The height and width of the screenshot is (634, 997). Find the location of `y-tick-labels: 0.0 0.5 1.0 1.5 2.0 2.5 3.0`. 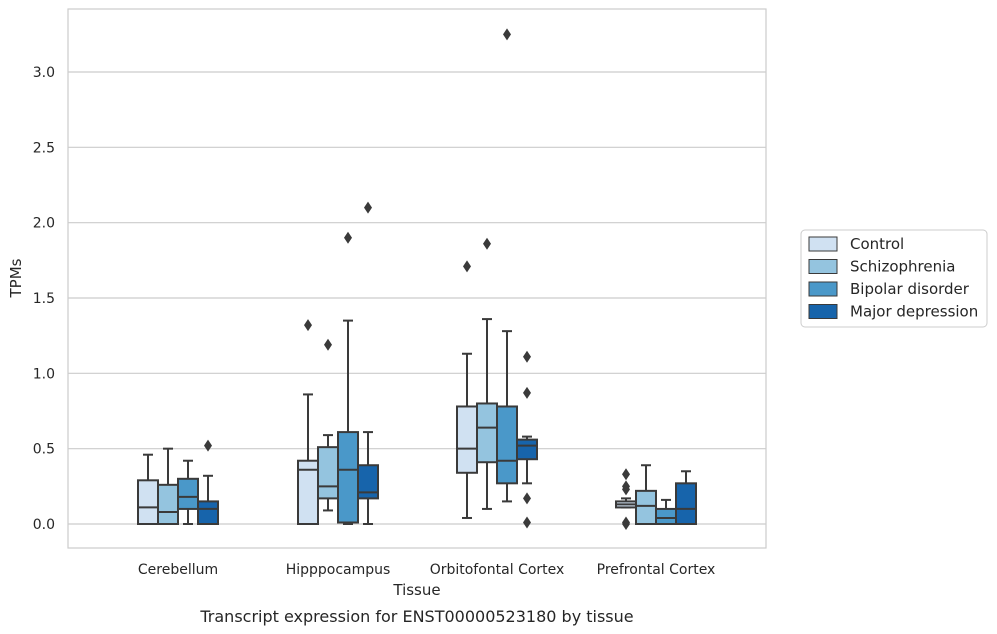

y-tick-labels: 0.0 0.5 1.0 1.5 2.0 2.5 3.0 is located at coordinates (44, 299).